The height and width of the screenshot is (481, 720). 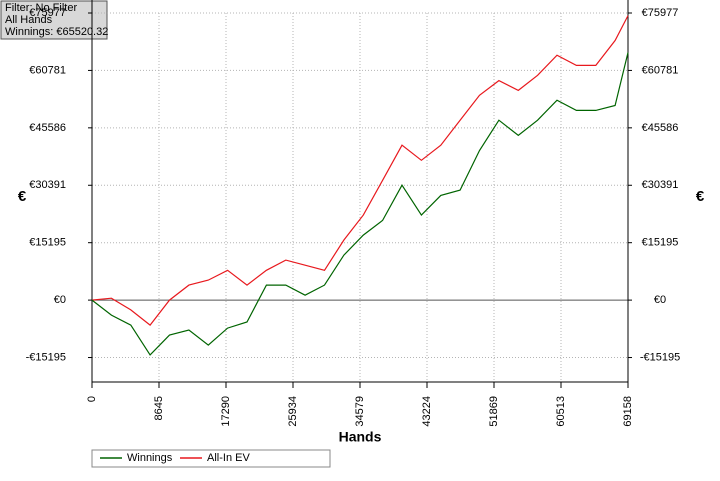 What do you see at coordinates (660, 185) in the screenshot?
I see `y2-tick-label: €30391` at bounding box center [660, 185].